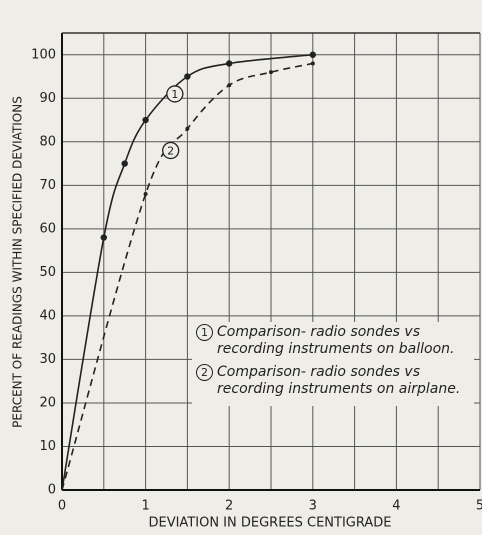 This screenshot has height=535, width=482. What do you see at coordinates (52, 490) in the screenshot?
I see `y-tick-label: 0` at bounding box center [52, 490].